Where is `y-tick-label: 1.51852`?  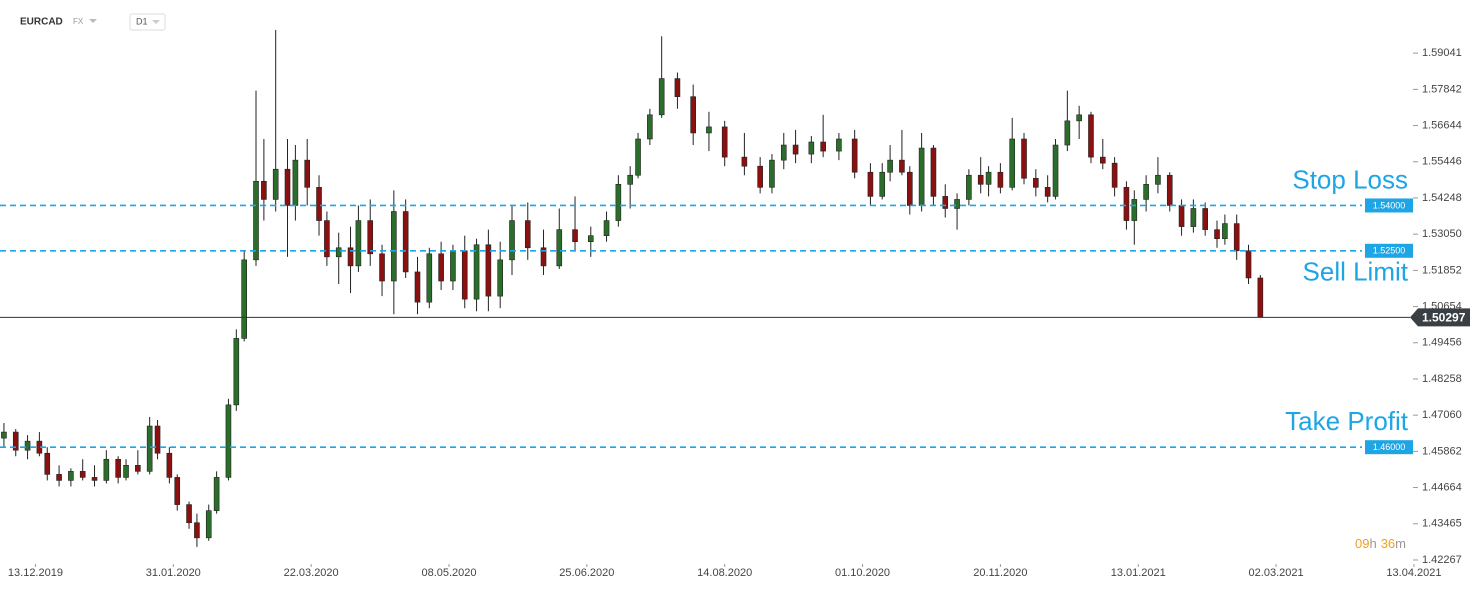 y-tick-label: 1.51852 is located at coordinates (1442, 270).